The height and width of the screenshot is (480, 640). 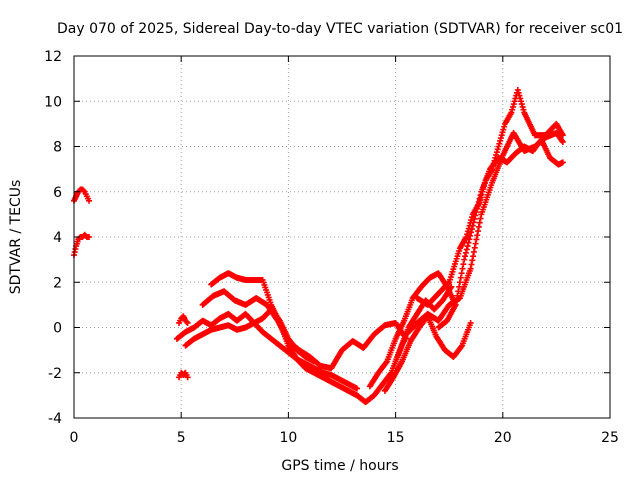 I want to click on x-tick-label: 15, so click(x=396, y=438).